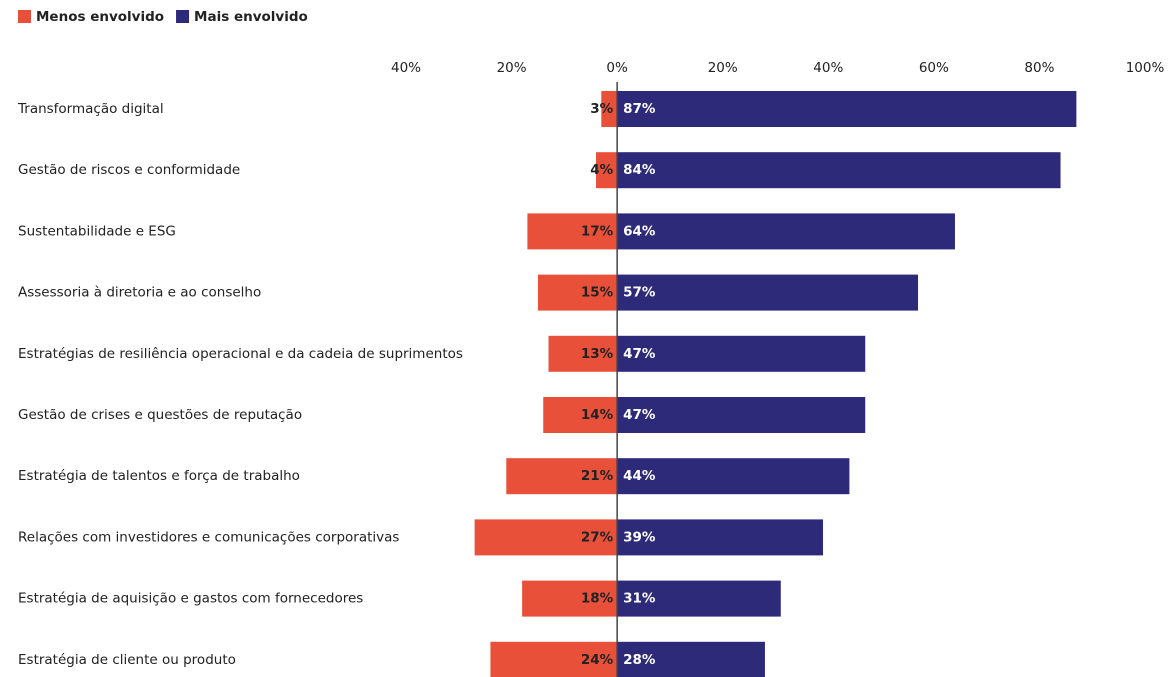 The height and width of the screenshot is (677, 1169). Describe the element at coordinates (129, 170) in the screenshot. I see `category-label: Gestão de riscos e conformidade` at that location.